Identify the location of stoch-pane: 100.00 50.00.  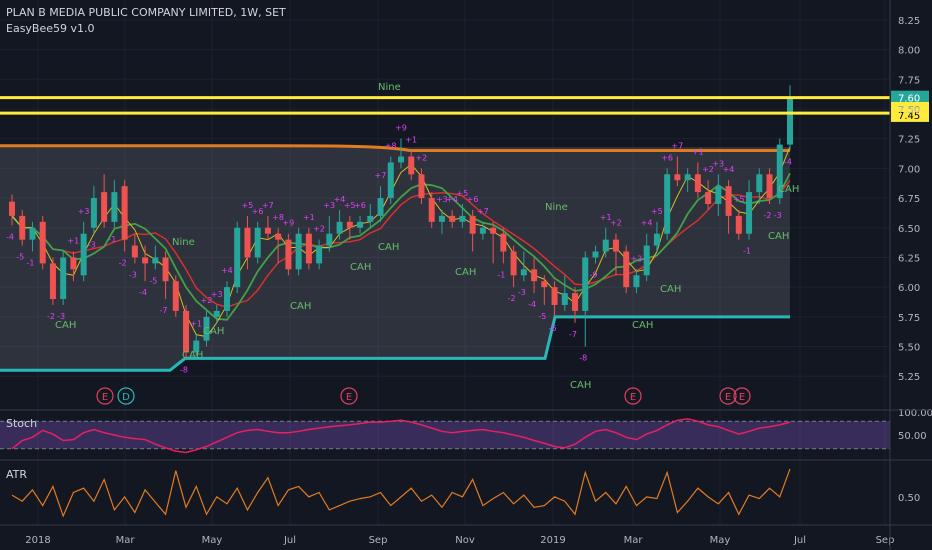
(466, 431).